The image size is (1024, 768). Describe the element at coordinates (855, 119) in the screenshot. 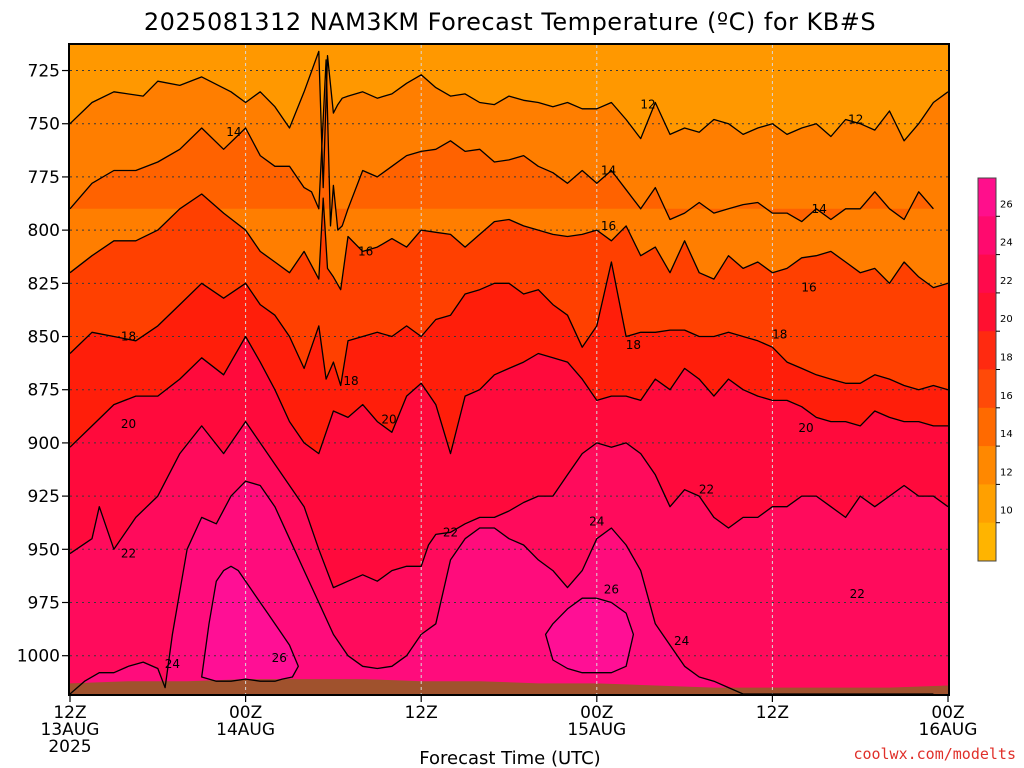

I see `contour-label-1: 12` at that location.